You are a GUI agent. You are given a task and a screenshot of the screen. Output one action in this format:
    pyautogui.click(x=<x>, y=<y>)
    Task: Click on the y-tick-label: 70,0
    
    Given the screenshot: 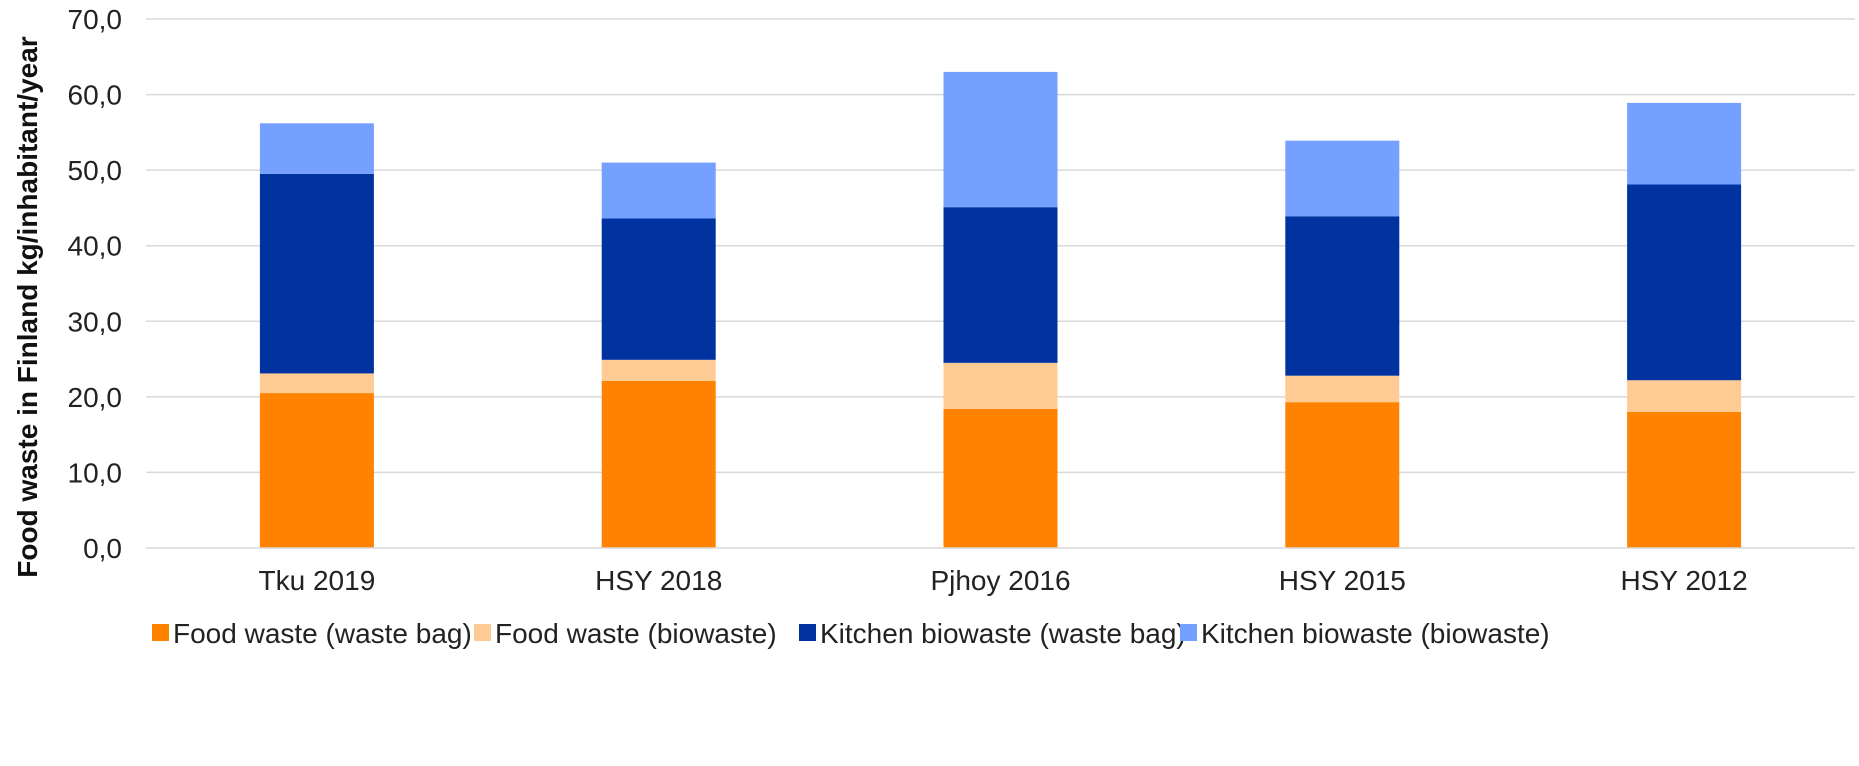 What is the action you would take?
    pyautogui.click(x=95, y=19)
    